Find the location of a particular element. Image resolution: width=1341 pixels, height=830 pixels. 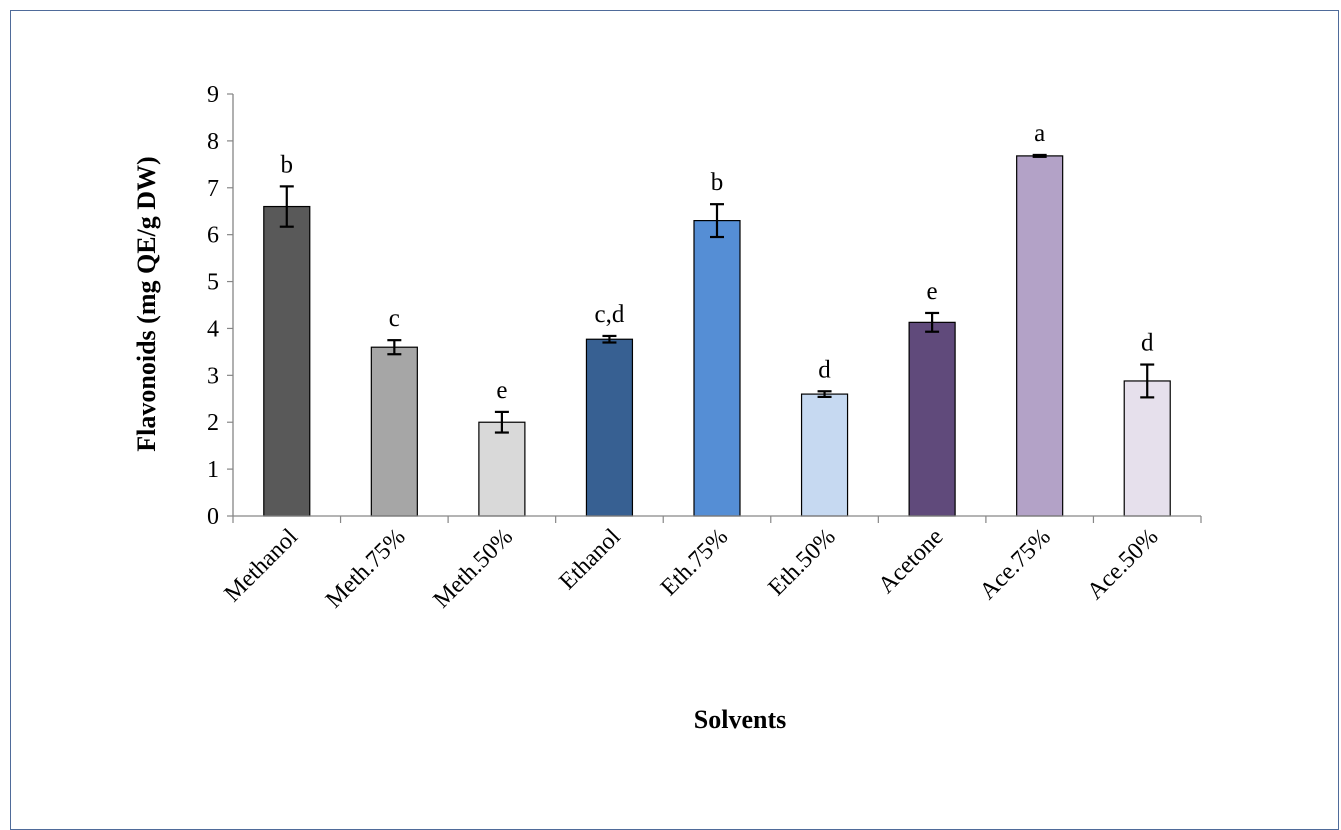

significance-label-6: e is located at coordinates (932, 291).